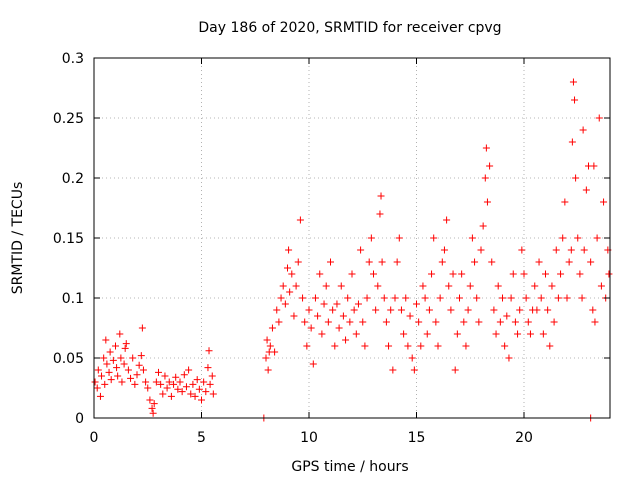  Describe the element at coordinates (18, 238) in the screenshot. I see `y-axis-label: SRMTID / TECUs` at that location.